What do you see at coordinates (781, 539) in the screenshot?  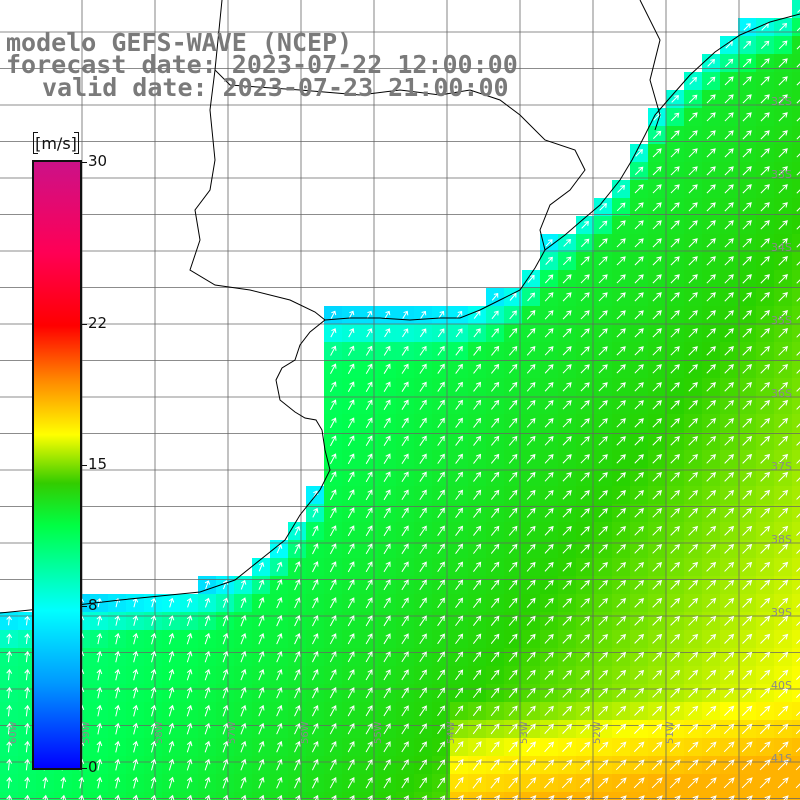 I see `latitude-label: 38S` at bounding box center [781, 539].